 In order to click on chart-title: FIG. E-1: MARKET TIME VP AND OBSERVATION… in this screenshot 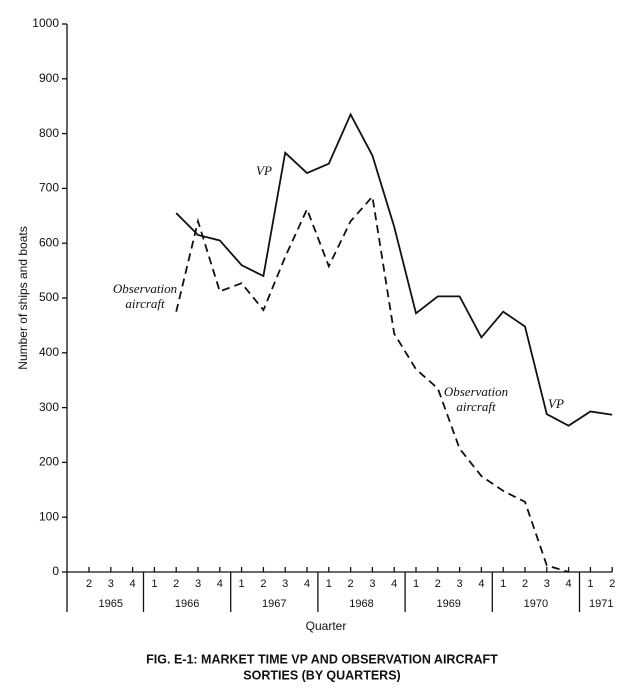, I will do `click(322, 659)`.